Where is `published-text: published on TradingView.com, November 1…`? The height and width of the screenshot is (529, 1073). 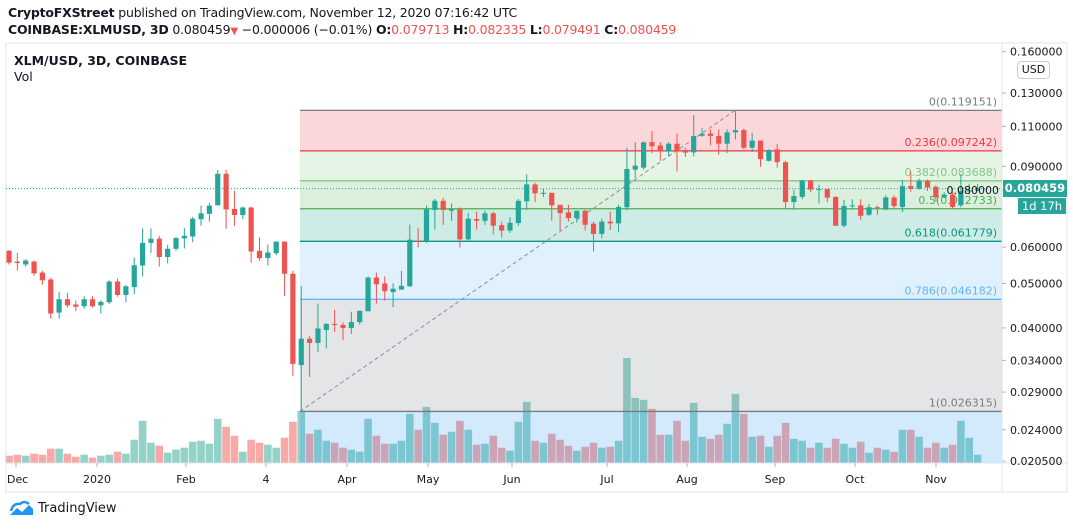
published-text: published on TradingView.com, November 1… is located at coordinates (318, 12).